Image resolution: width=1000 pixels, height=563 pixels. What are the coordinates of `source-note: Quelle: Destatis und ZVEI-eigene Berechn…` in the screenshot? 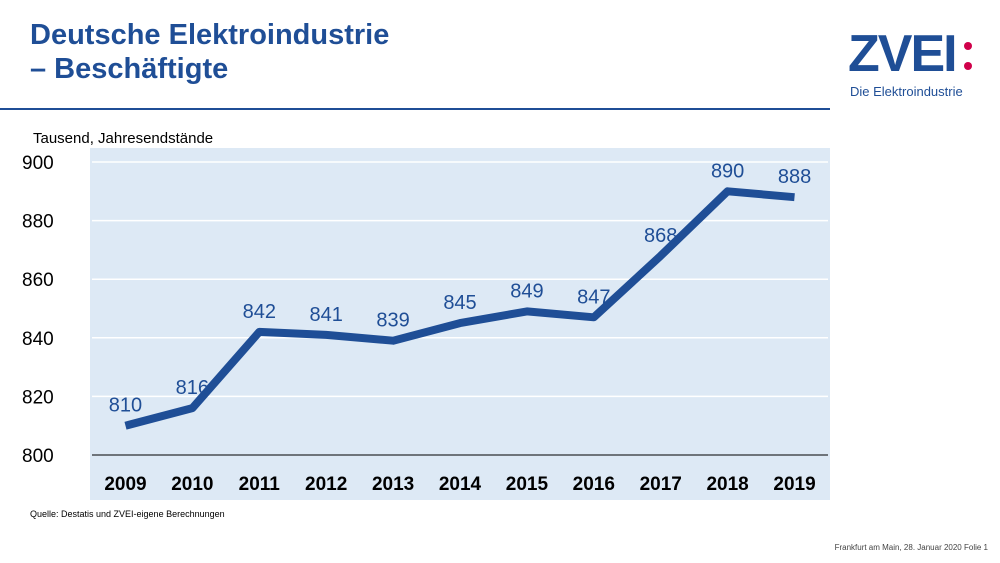 It's located at (127, 514).